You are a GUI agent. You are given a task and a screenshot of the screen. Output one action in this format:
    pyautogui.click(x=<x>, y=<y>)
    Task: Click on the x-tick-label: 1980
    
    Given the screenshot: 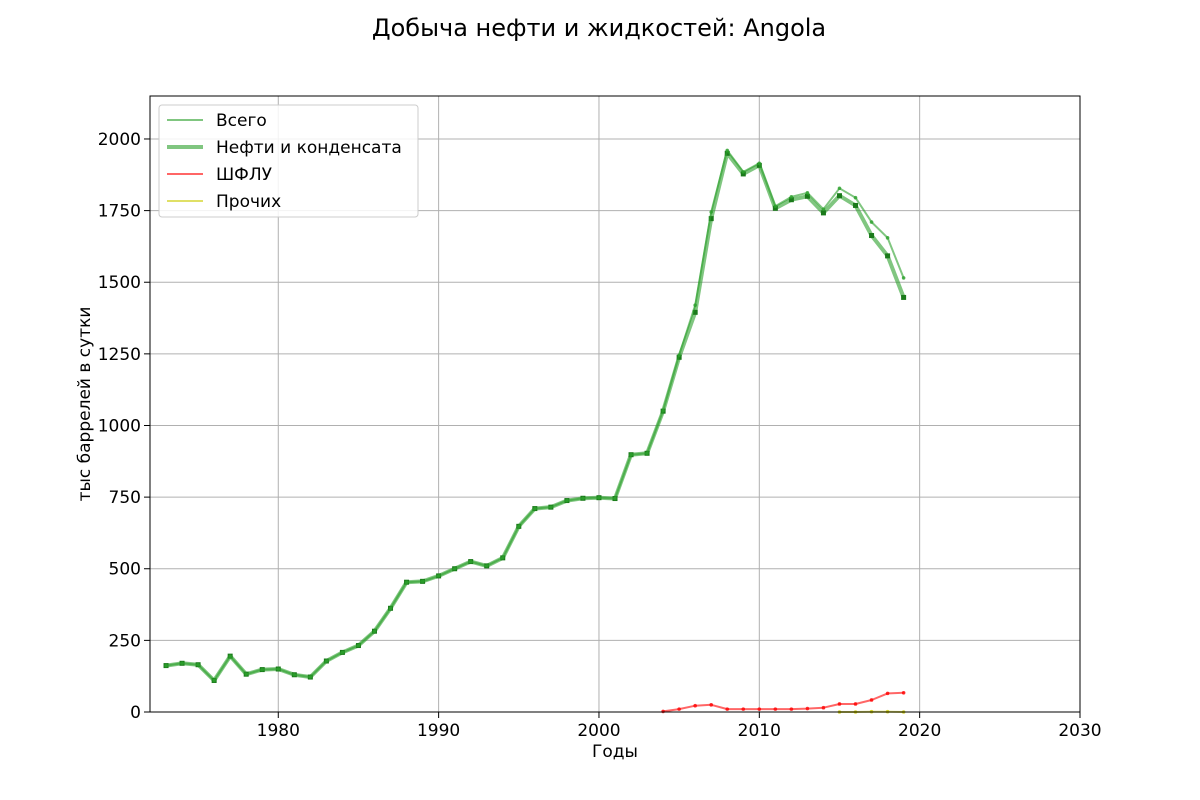 What is the action you would take?
    pyautogui.click(x=278, y=731)
    